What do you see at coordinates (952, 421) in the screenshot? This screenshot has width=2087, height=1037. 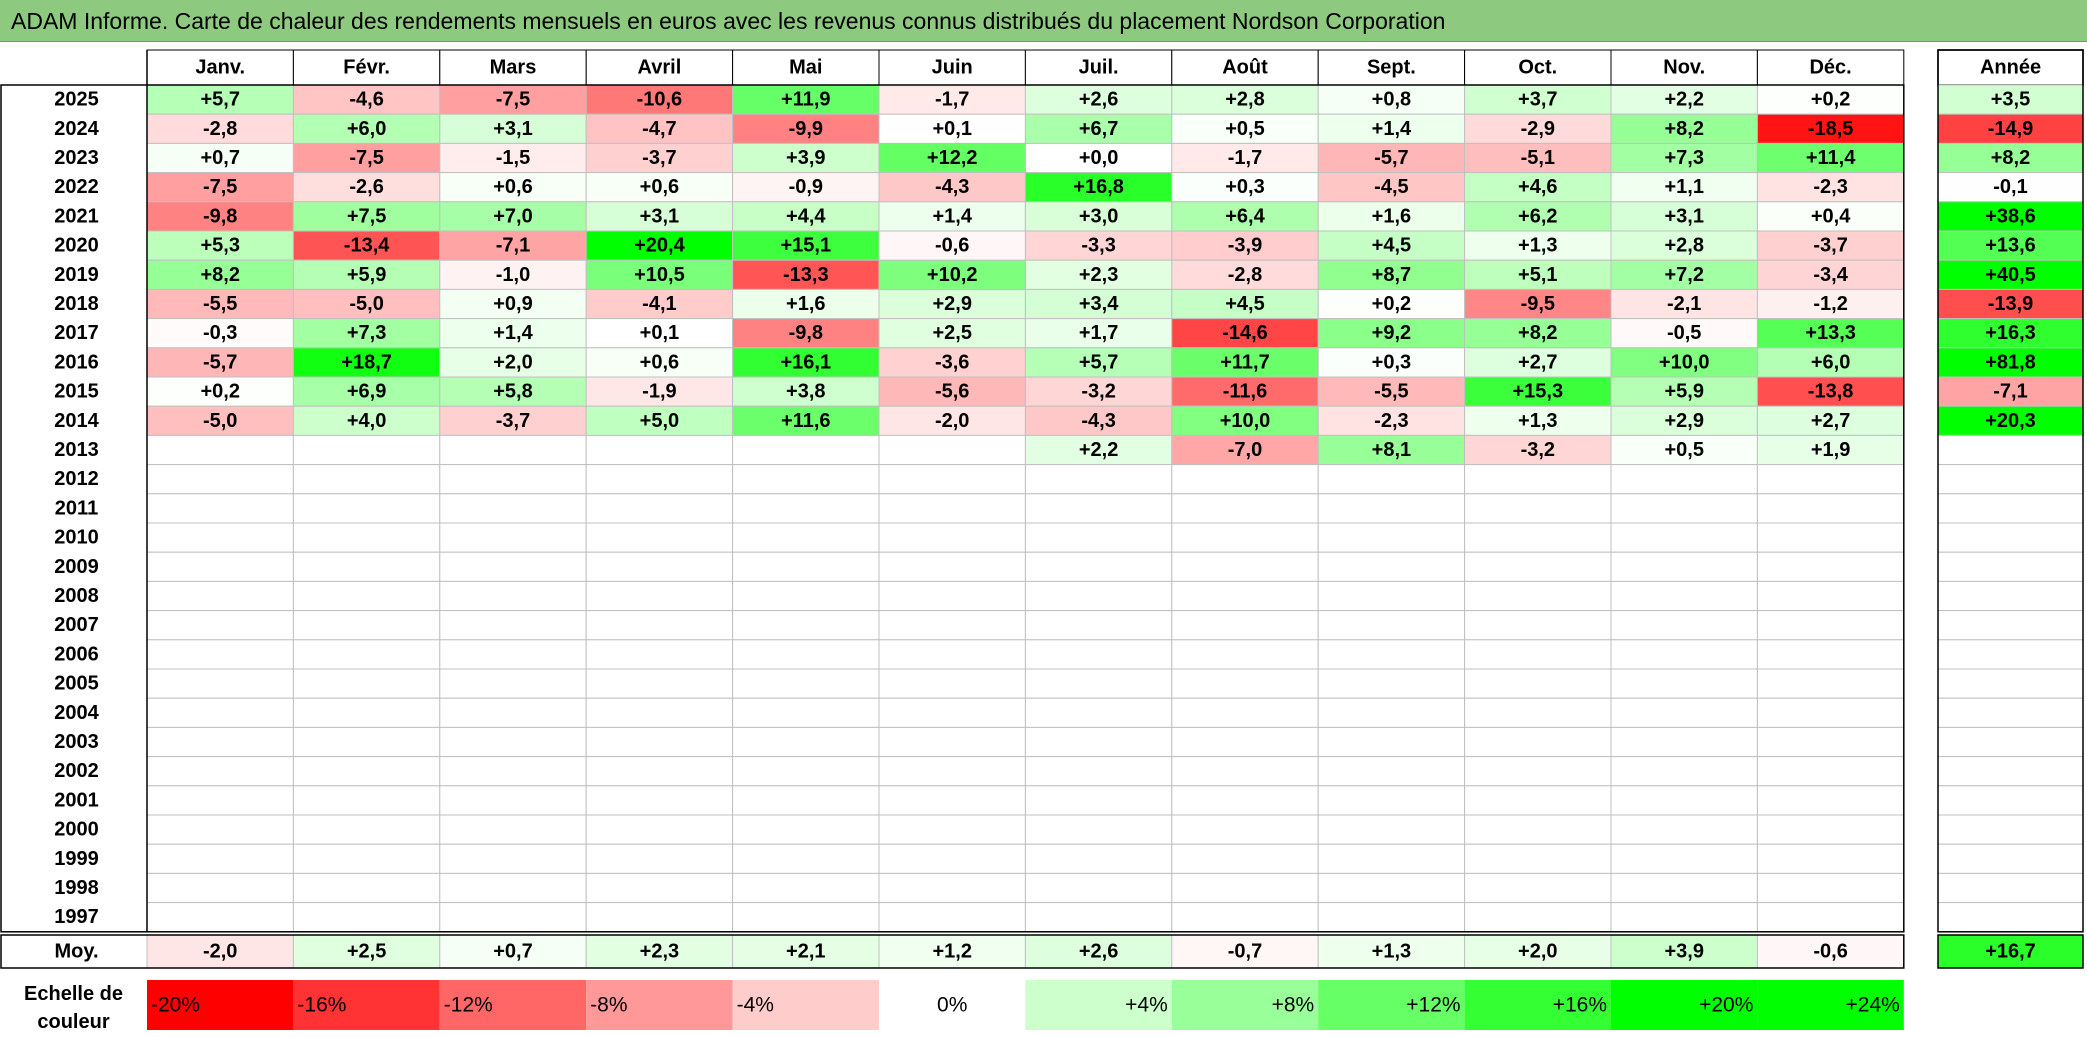 I see `cell-value: -2,0` at bounding box center [952, 421].